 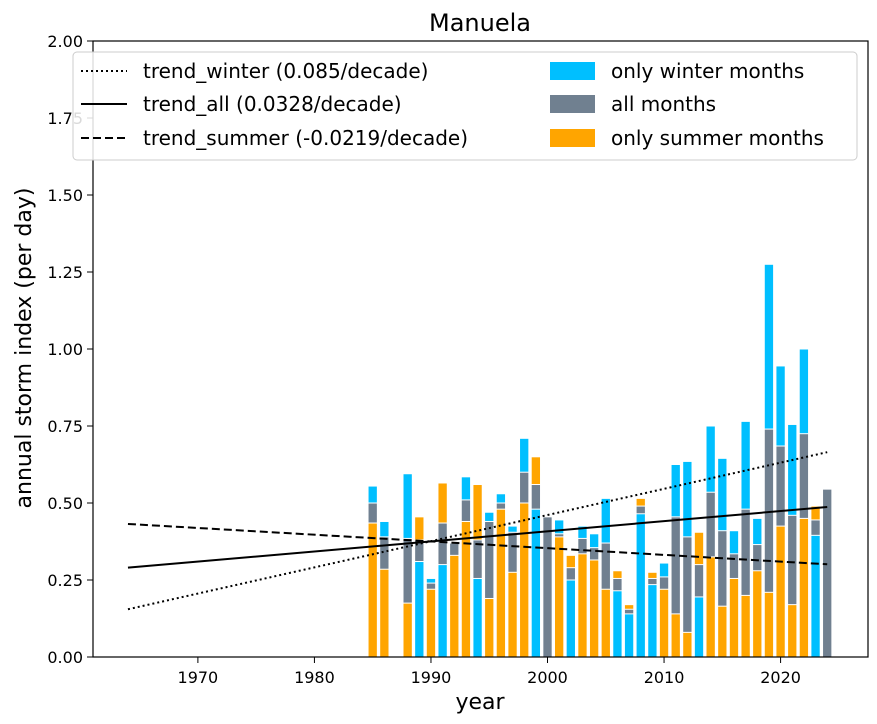 What do you see at coordinates (65, 657) in the screenshot?
I see `y-tick-label-0.00: 0.00` at bounding box center [65, 657].